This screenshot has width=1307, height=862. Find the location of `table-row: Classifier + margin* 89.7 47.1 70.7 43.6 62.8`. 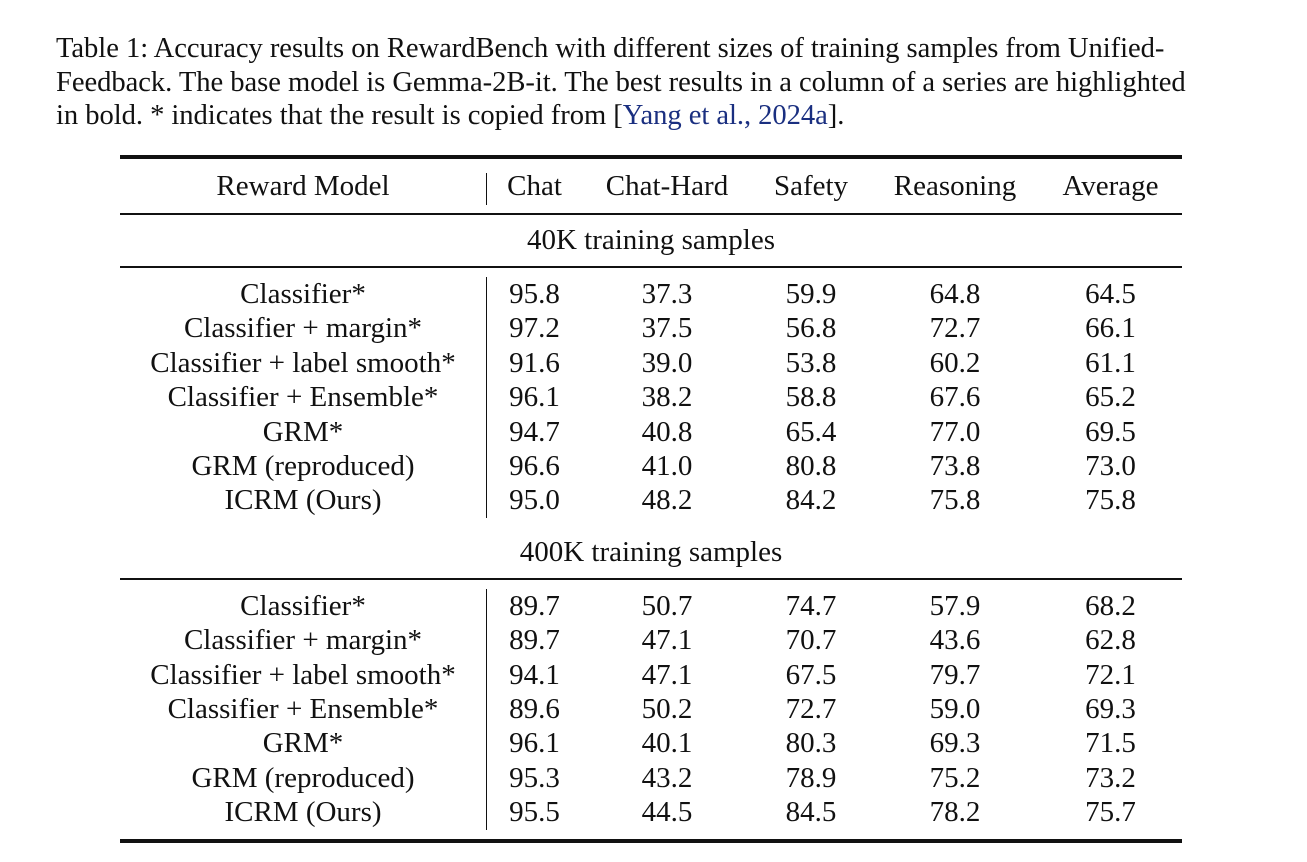

table-row: Classifier + margin* 89.7 47.1 70.7 43.6 62.8 is located at coordinates (651, 641).